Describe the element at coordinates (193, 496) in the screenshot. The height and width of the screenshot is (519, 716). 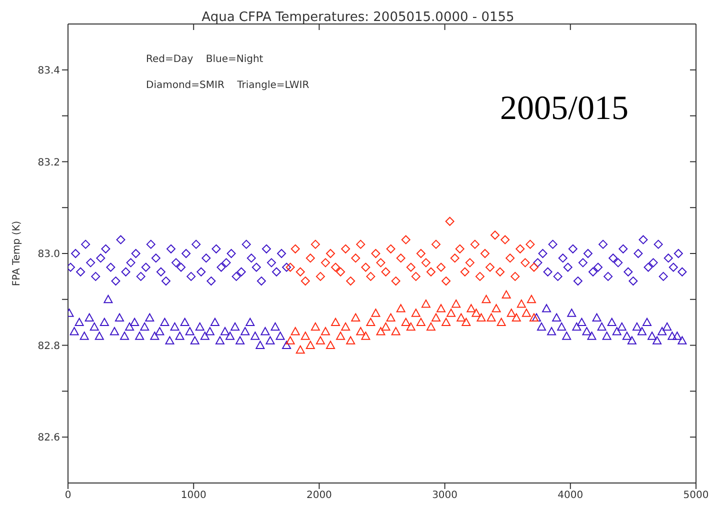
I see `x-tick-label: 1000` at that location.